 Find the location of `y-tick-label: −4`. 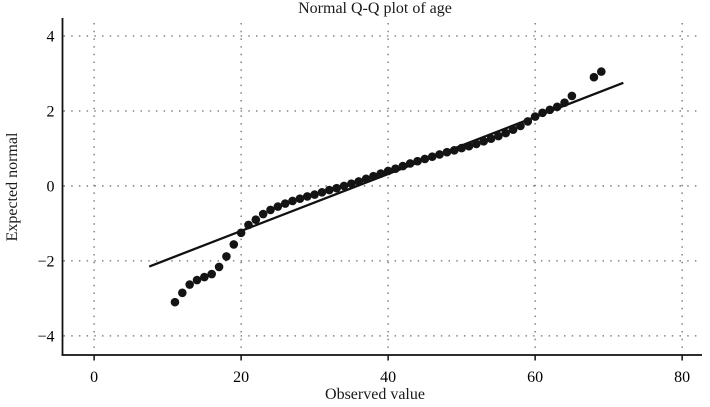

y-tick-label: −4 is located at coordinates (45, 336).